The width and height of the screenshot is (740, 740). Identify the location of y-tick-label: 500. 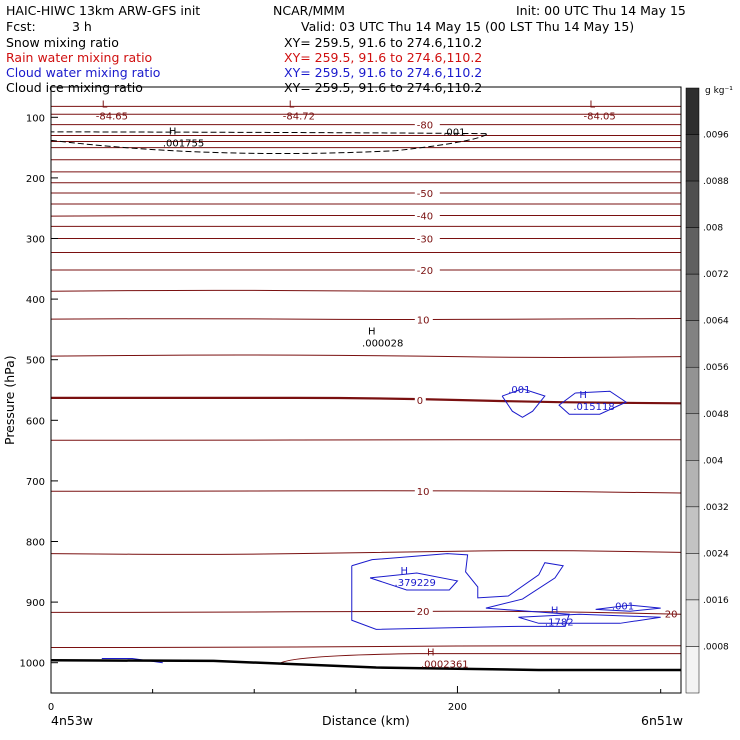
(35, 361).